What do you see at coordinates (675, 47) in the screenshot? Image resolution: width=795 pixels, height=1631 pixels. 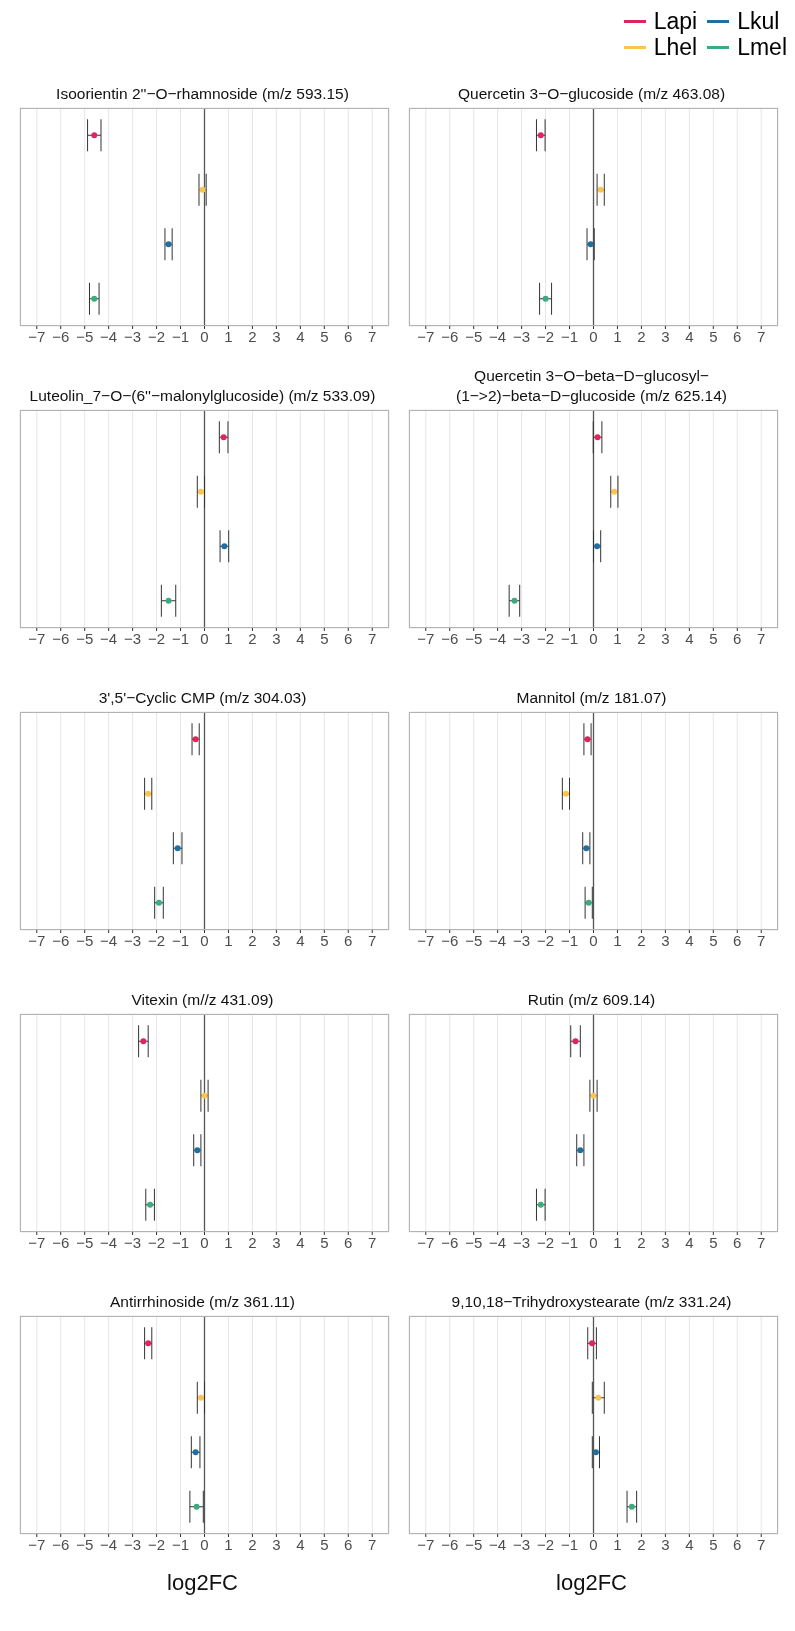 I see `legend-label: Lhel` at bounding box center [675, 47].